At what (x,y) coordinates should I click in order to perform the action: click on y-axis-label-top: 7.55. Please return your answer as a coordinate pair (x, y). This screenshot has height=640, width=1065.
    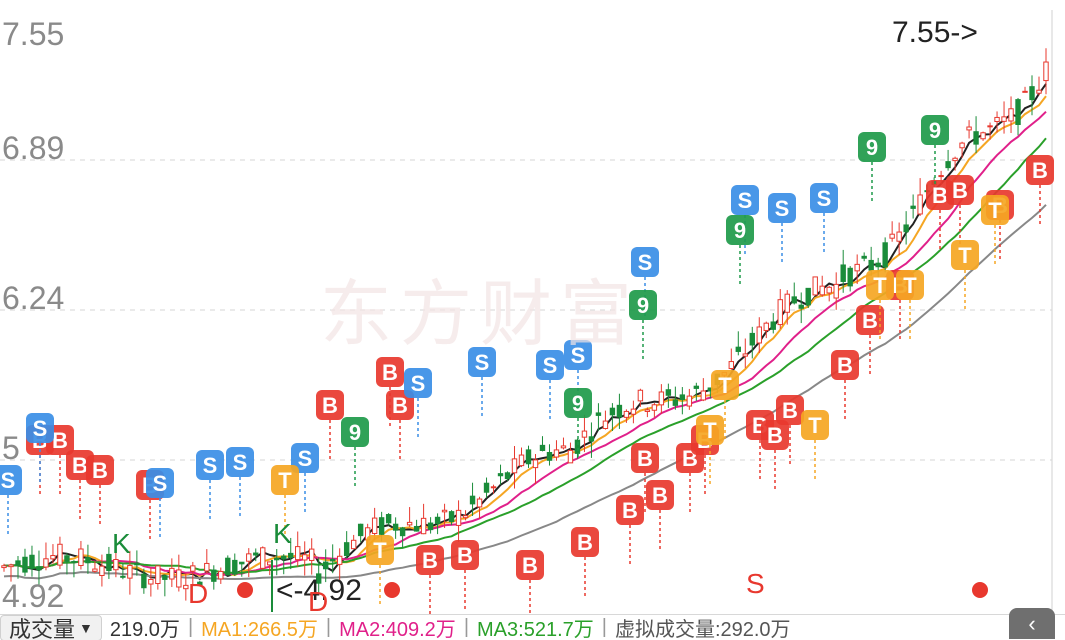
    Looking at the image, I should click on (33, 34).